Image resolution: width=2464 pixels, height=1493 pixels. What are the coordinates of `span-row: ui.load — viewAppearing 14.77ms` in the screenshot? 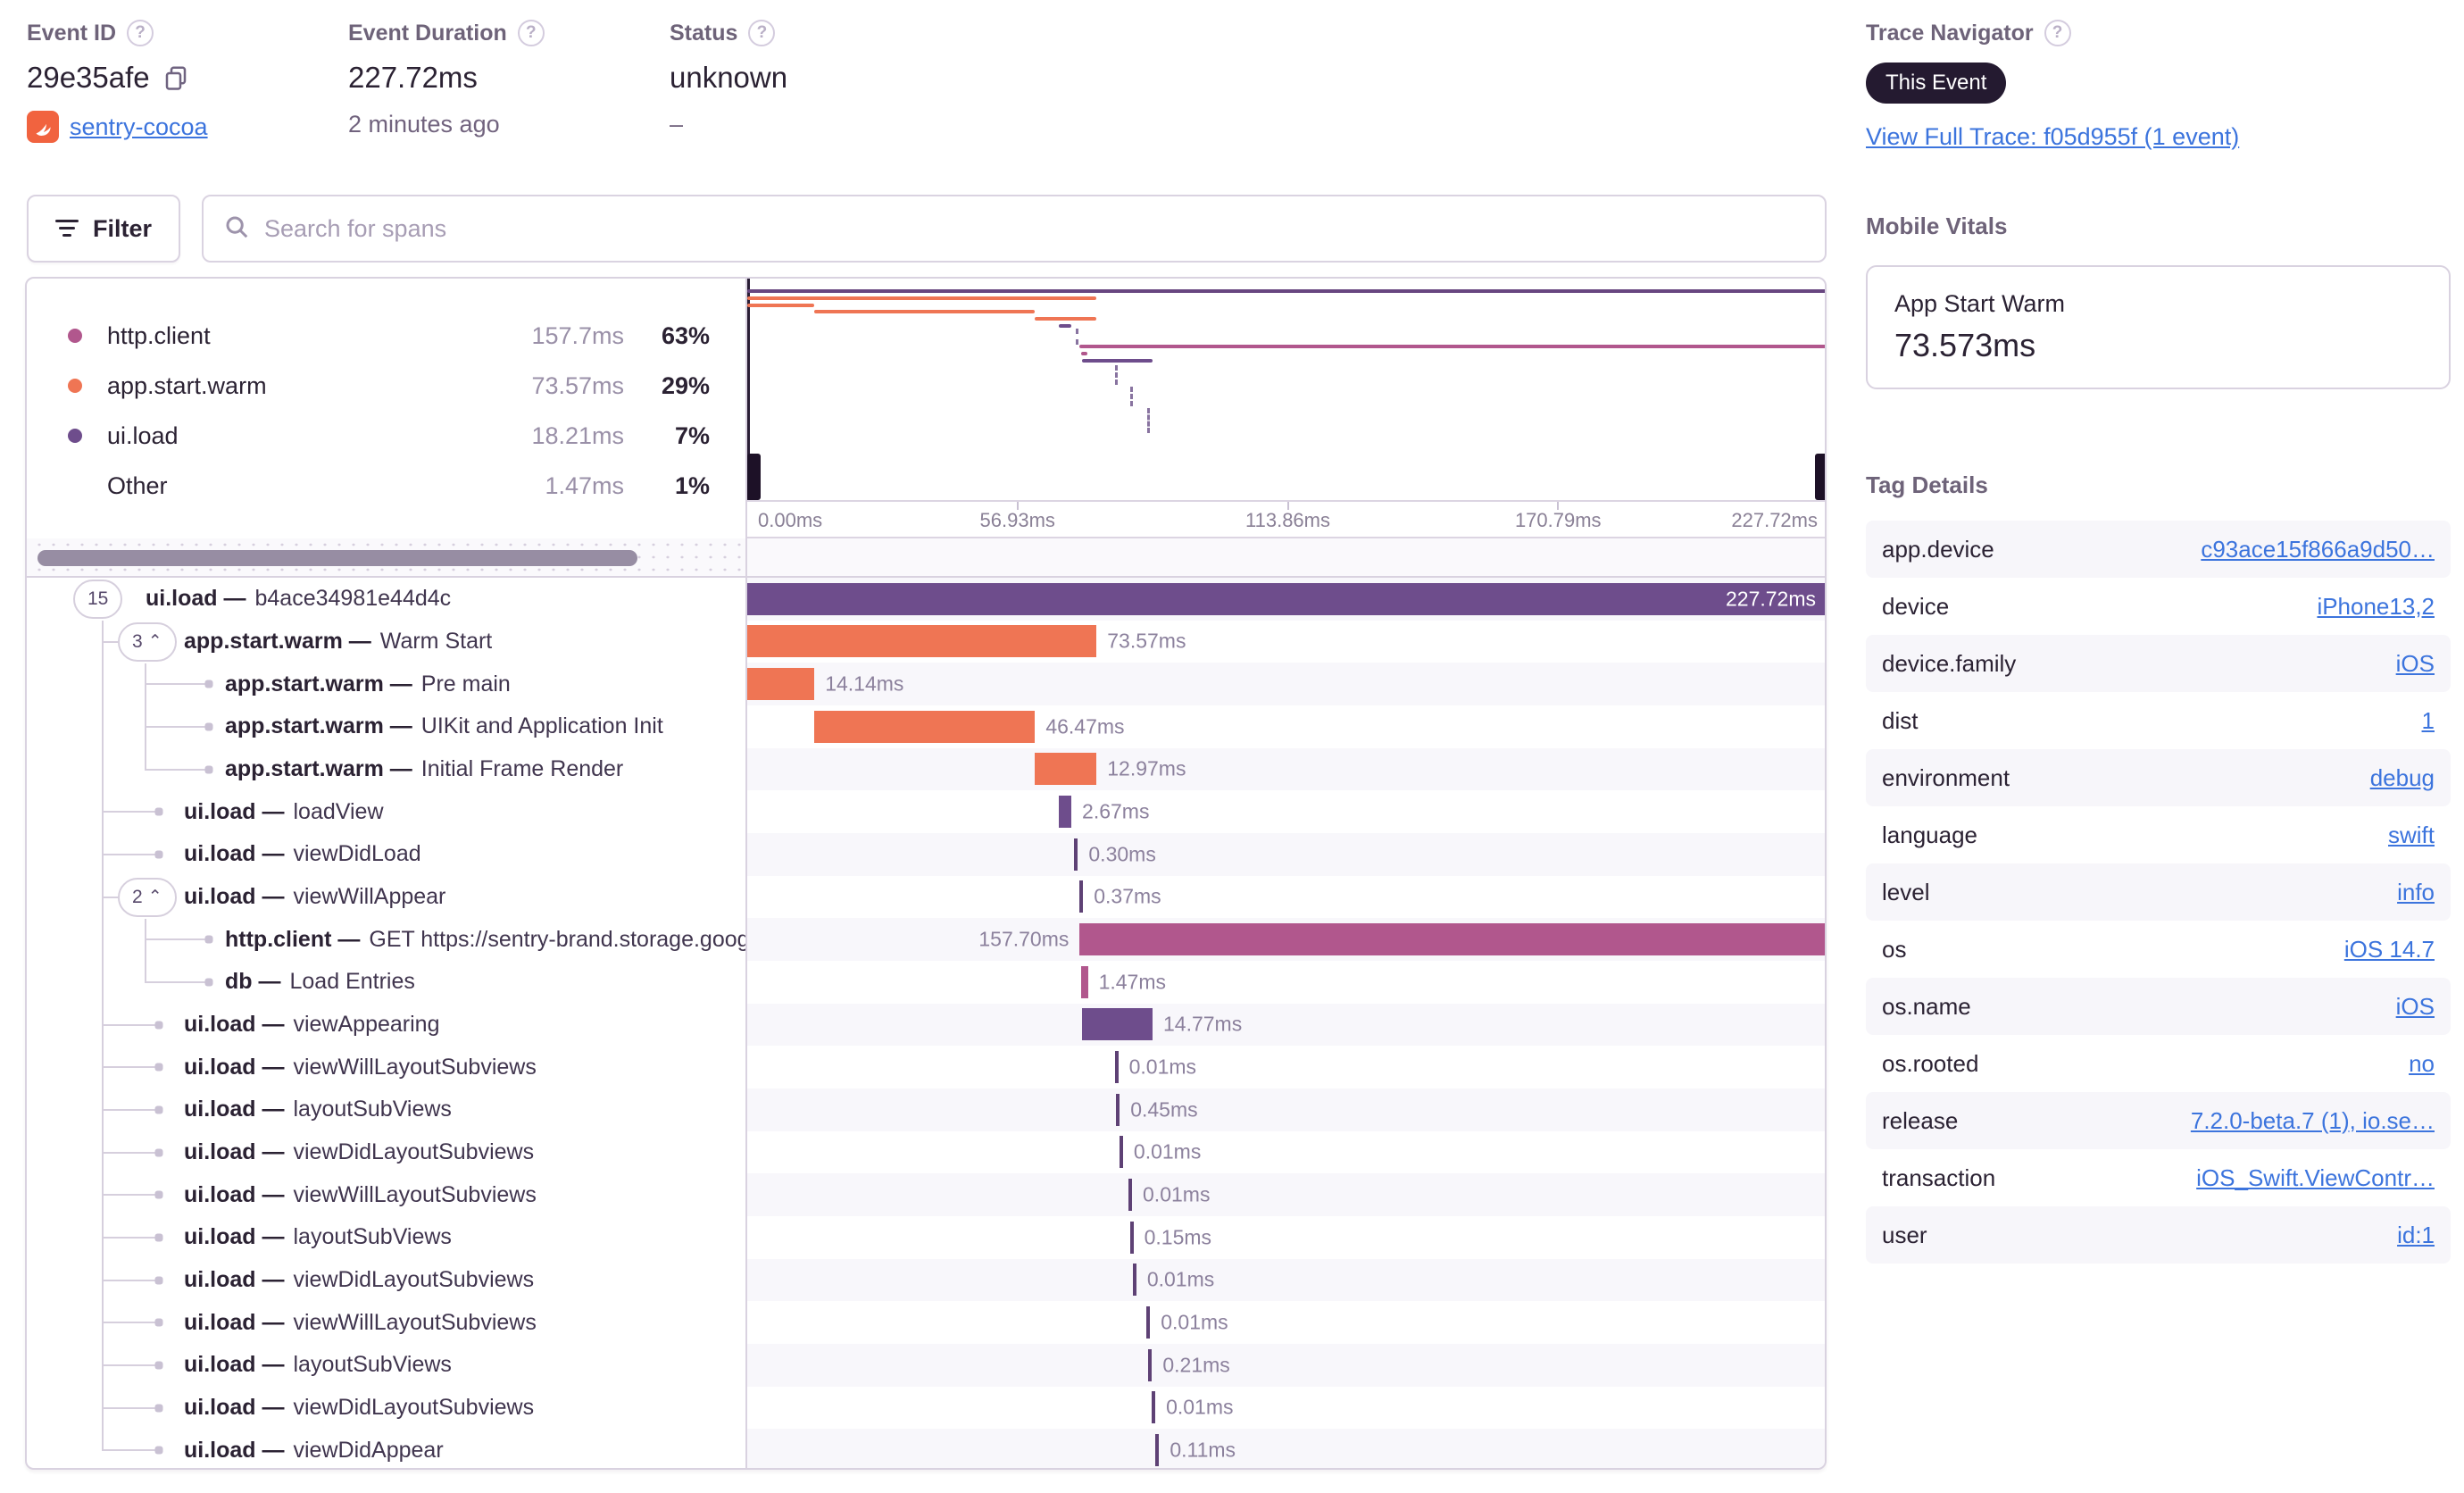 It's located at (926, 1025).